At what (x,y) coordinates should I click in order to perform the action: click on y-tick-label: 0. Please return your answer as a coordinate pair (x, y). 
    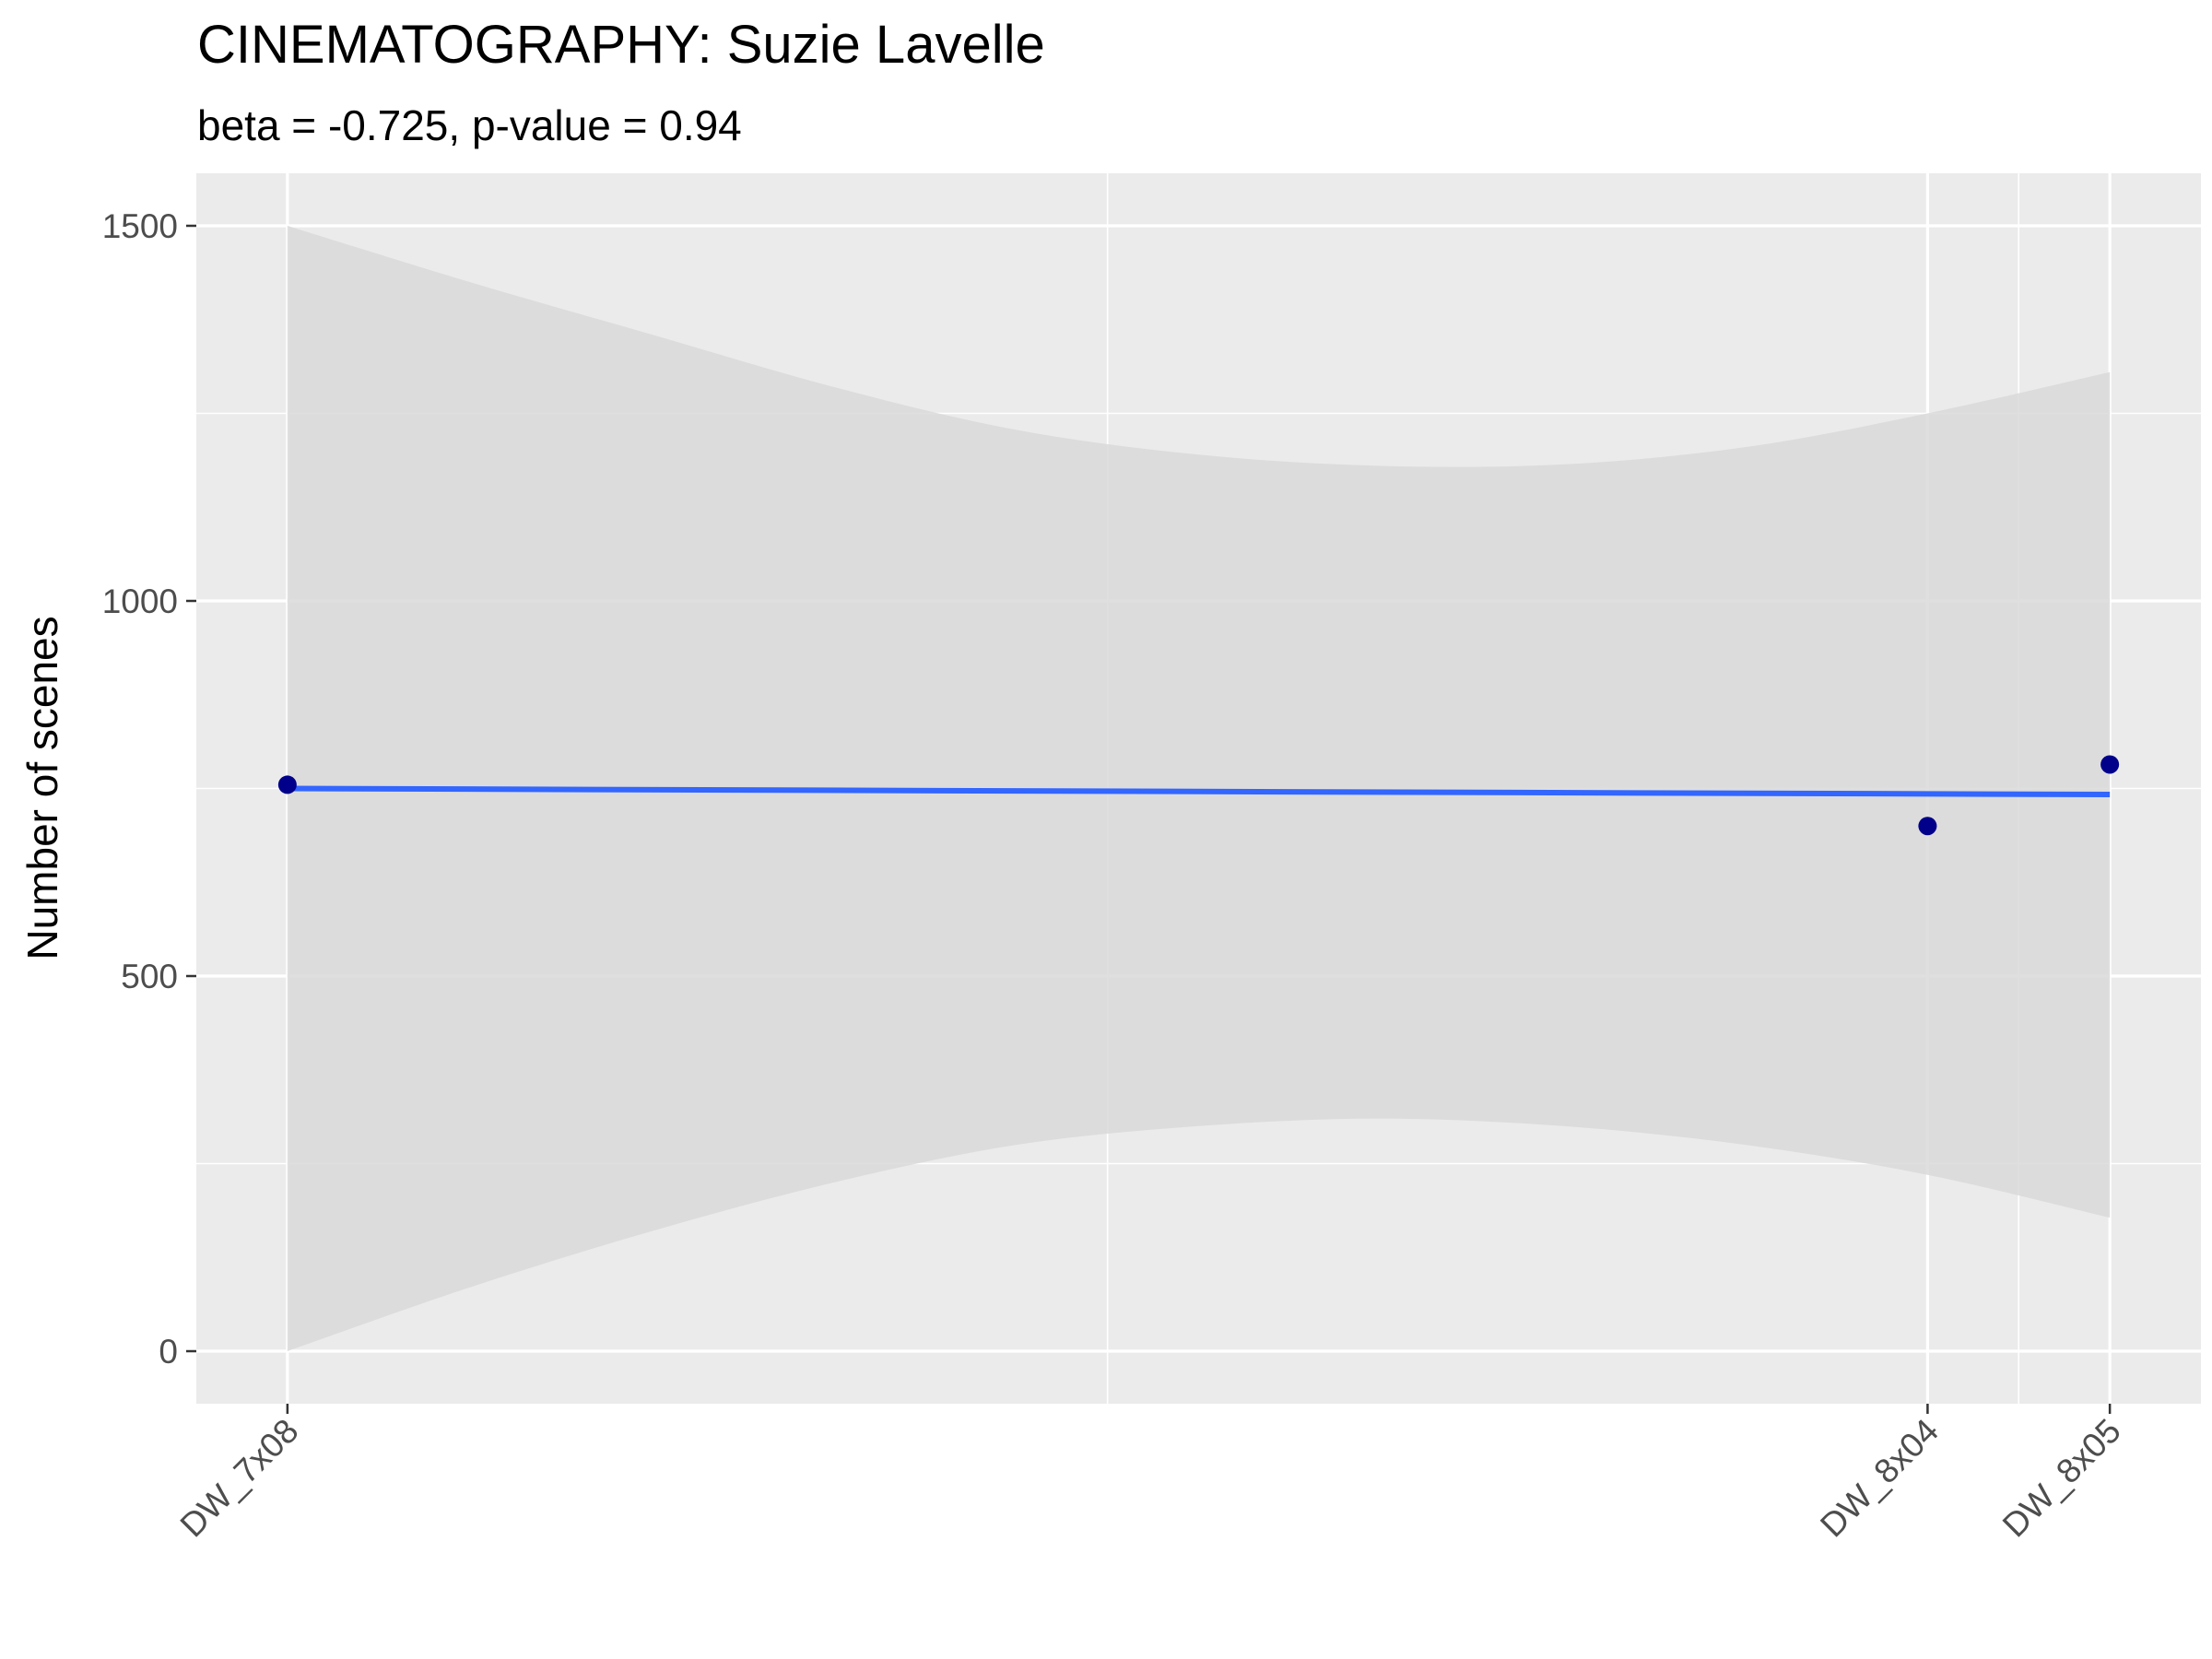
    Looking at the image, I should click on (168, 1352).